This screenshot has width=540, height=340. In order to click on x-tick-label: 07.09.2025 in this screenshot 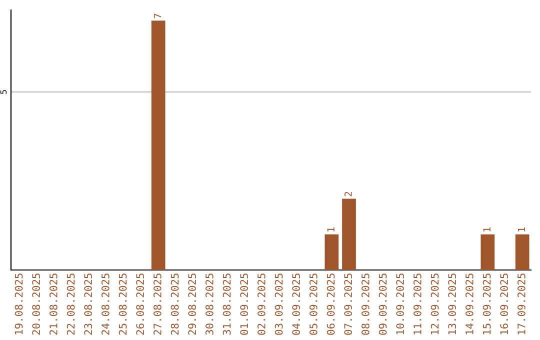, I will do `click(348, 304)`.